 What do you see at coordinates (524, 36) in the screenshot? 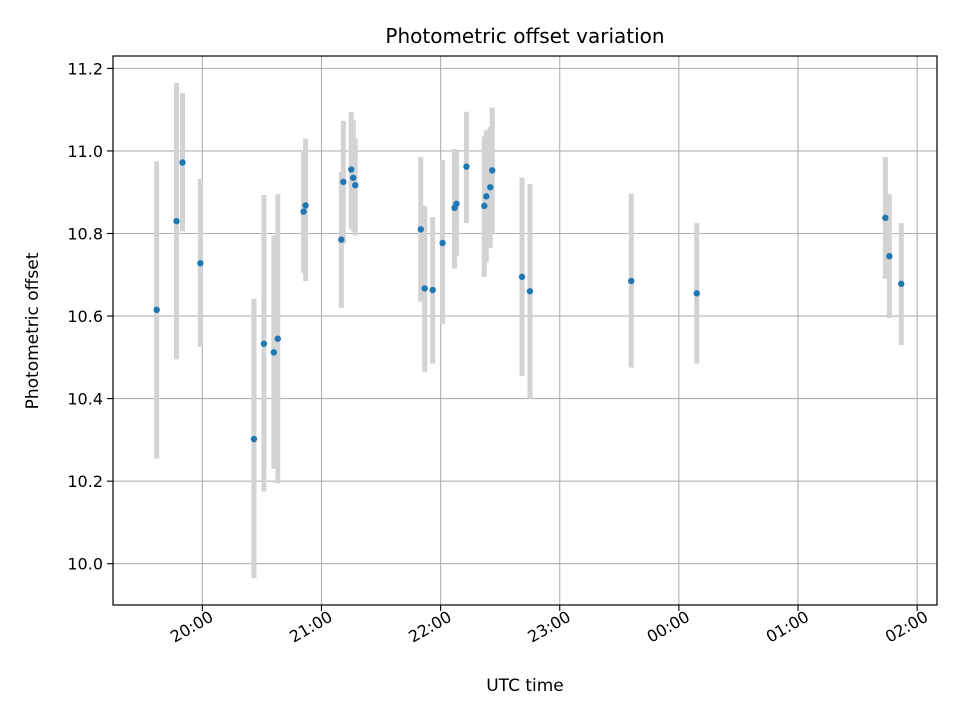
I see `chart-title: Photometric offset variation` at bounding box center [524, 36].